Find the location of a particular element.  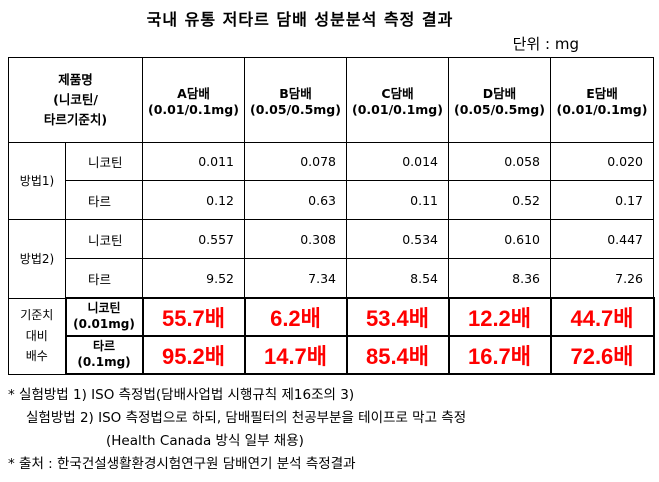

column-header-d: D담배 (0.05/0.5mg) is located at coordinates (499, 100).